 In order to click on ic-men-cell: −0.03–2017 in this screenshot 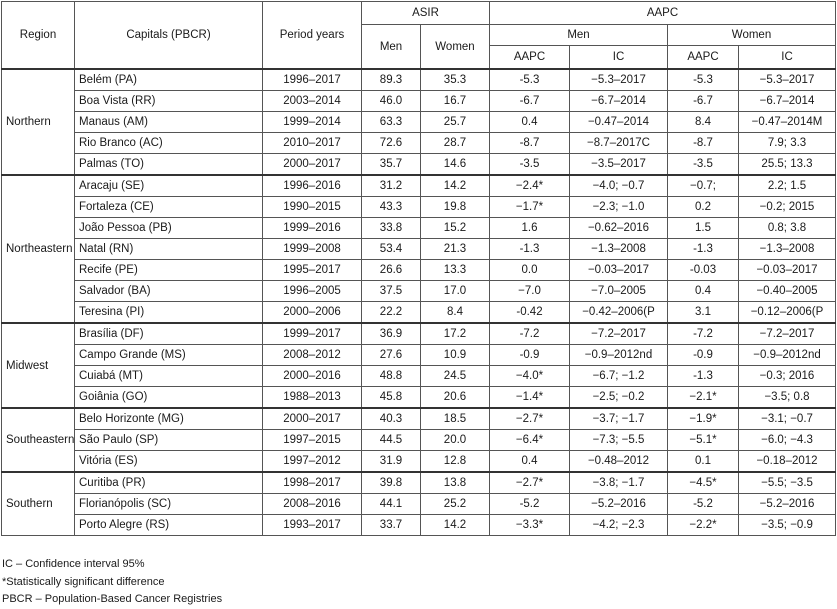, I will do `click(618, 270)`.